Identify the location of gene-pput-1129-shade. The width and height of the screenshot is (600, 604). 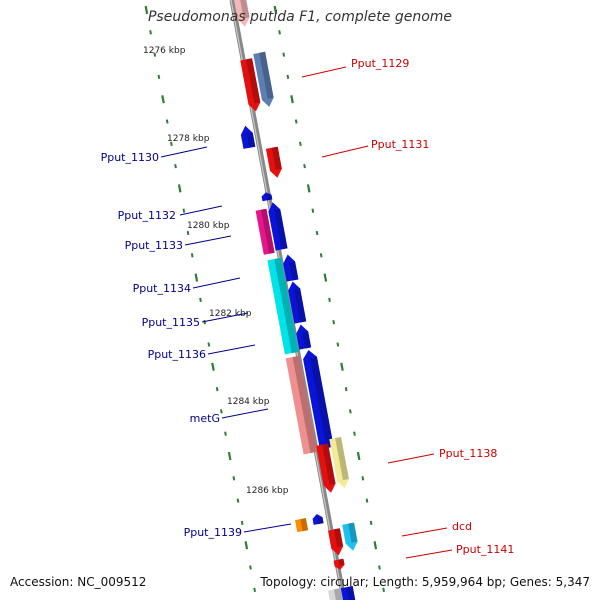
(266, 75).